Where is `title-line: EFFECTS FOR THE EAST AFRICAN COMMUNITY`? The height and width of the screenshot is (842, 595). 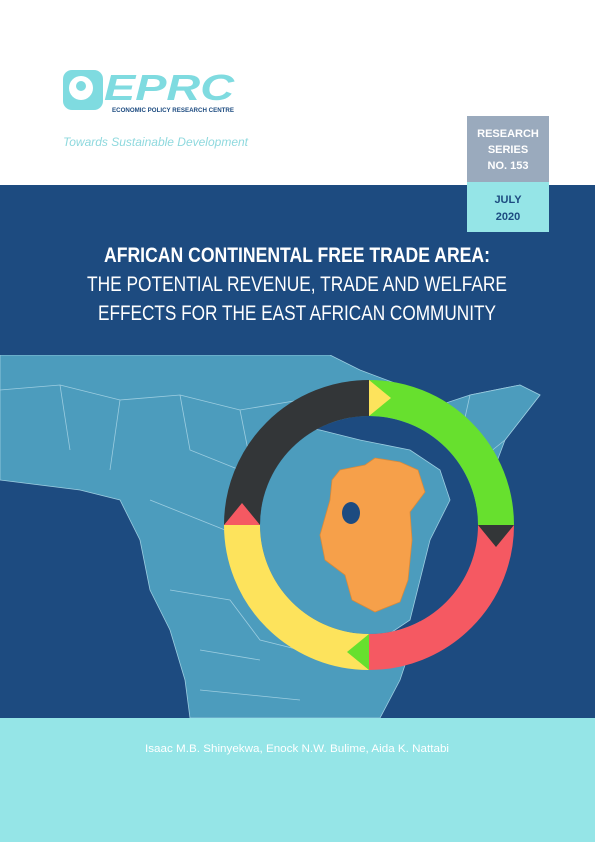 title-line: EFFECTS FOR THE EAST AFRICAN COMMUNITY is located at coordinates (297, 313).